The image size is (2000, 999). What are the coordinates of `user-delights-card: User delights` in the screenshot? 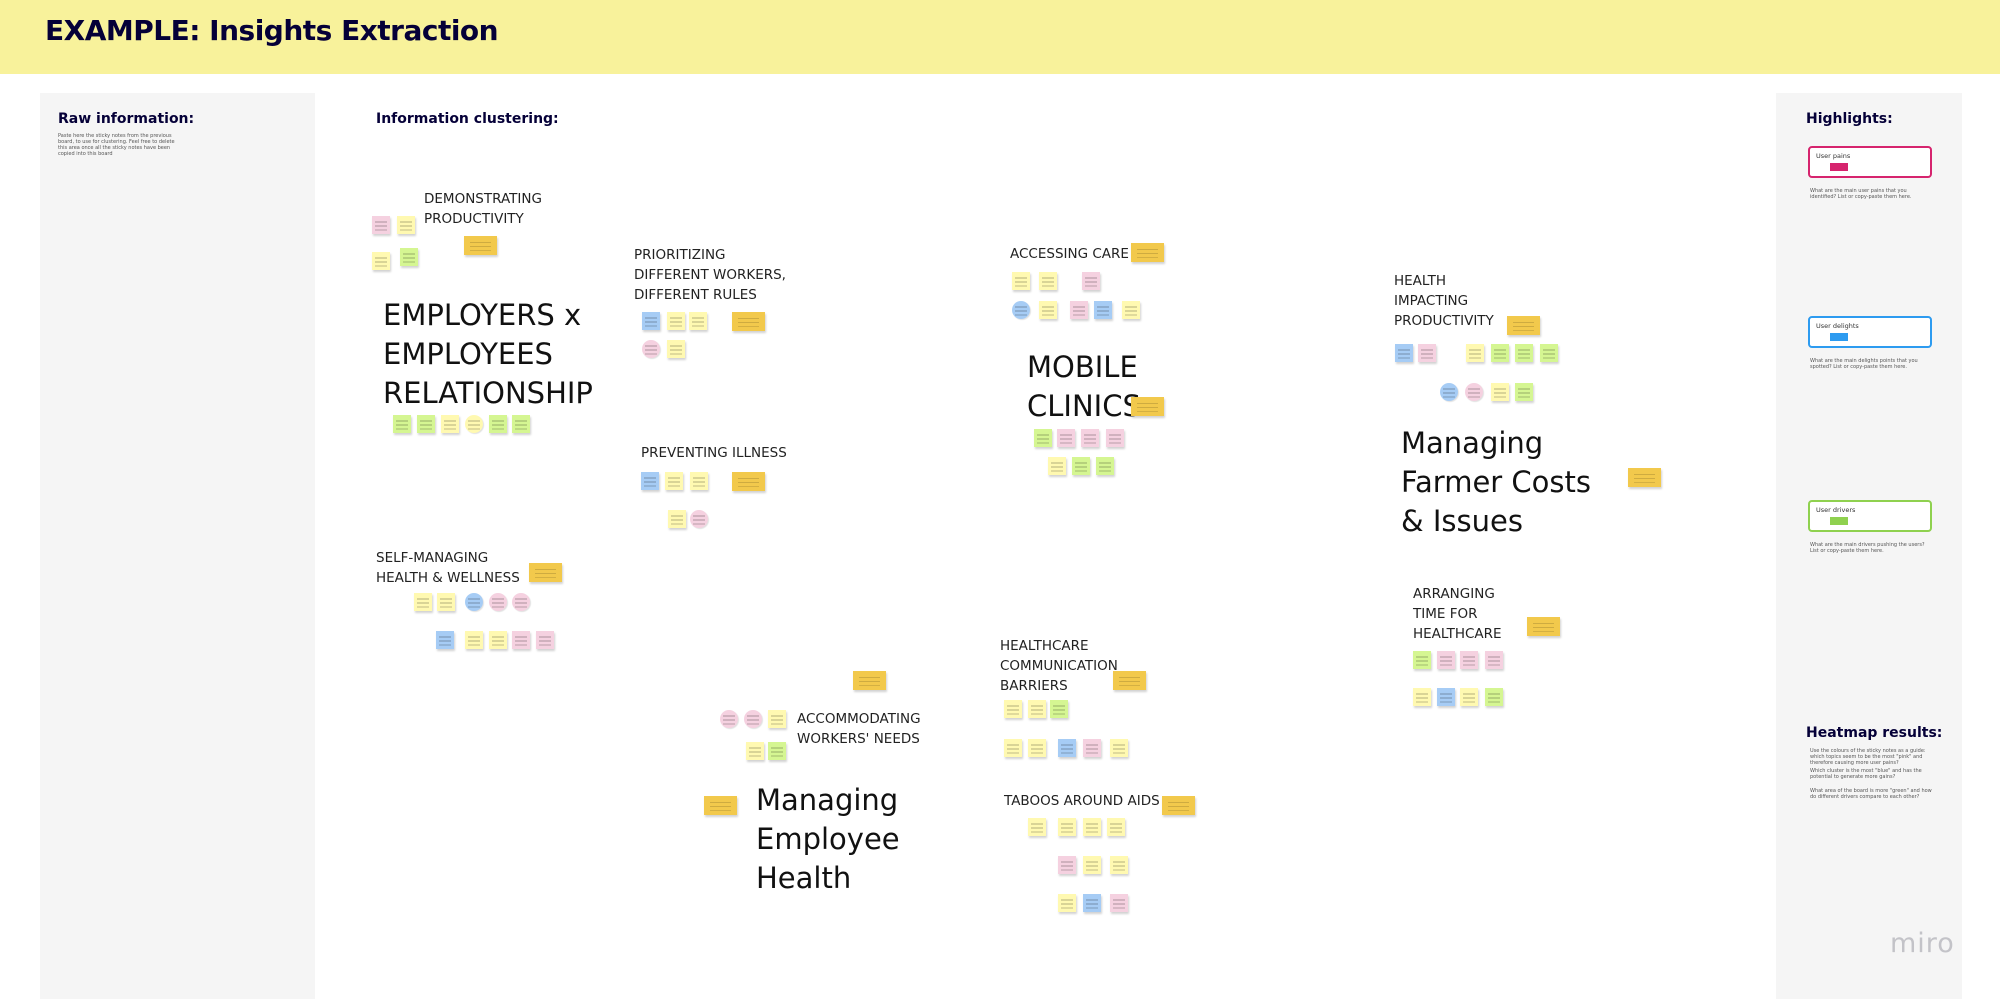 It's located at (1870, 332).